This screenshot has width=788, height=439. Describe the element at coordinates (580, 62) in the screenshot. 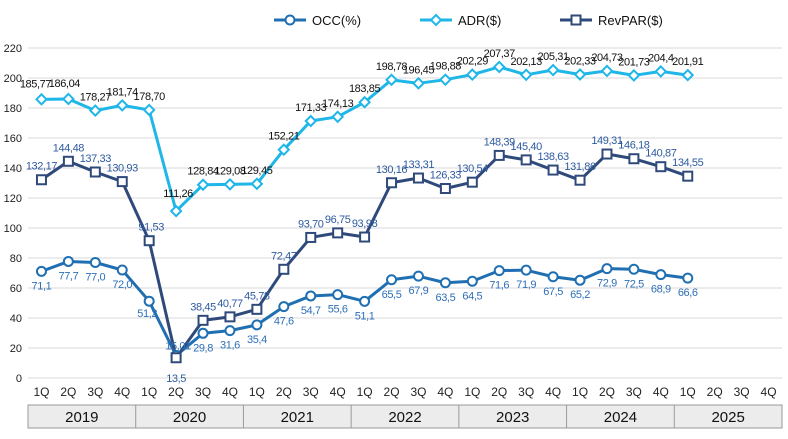

I see `data-label: 202,33` at that location.